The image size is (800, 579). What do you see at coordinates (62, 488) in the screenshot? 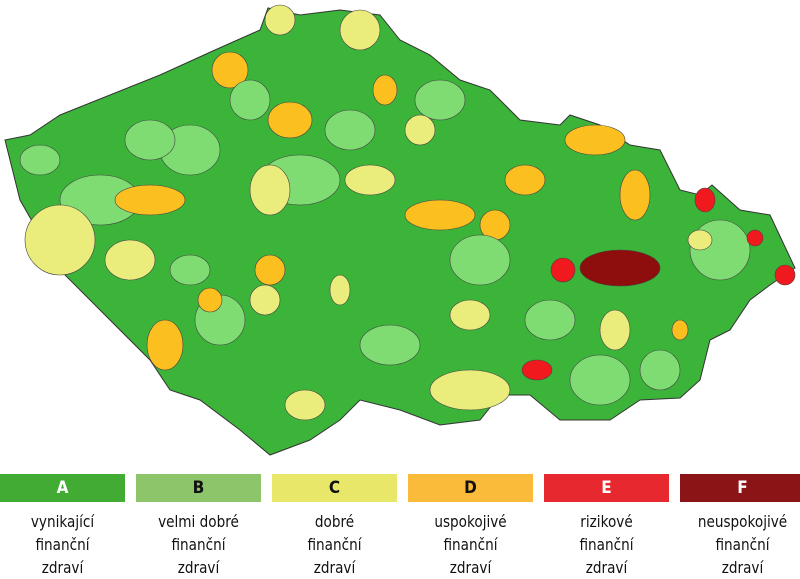
I see `grade-swatch: A` at bounding box center [62, 488].